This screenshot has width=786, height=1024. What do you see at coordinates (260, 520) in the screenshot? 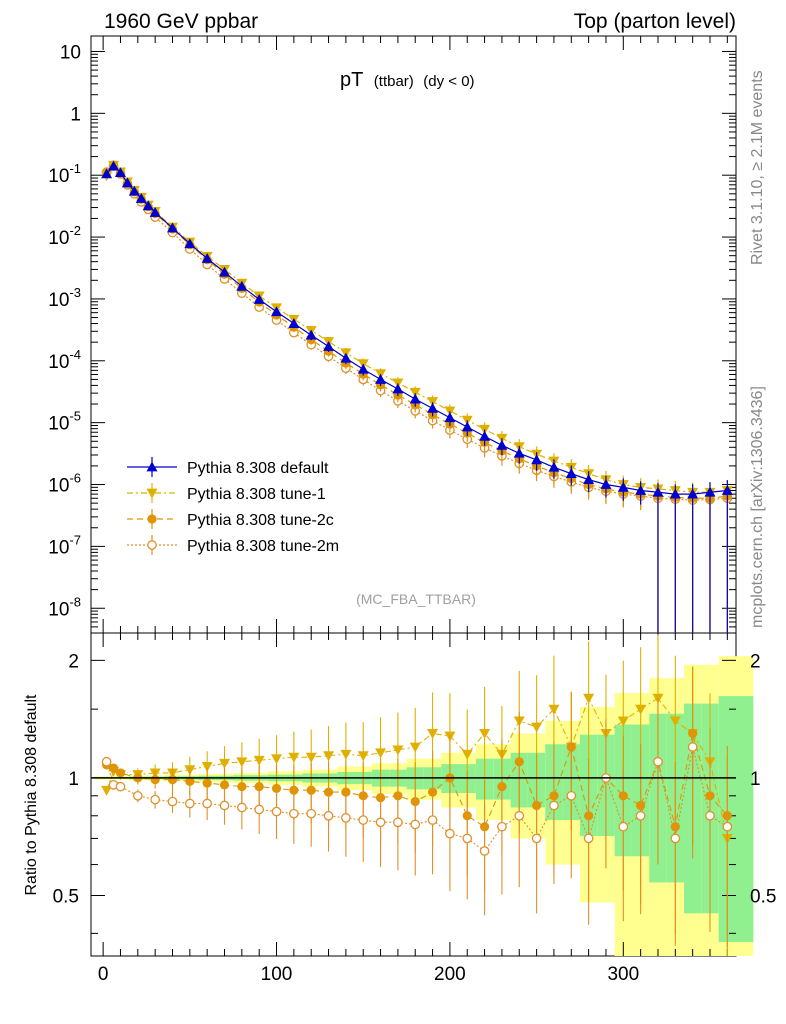
I see `legend-label: Pythia 8.308 tune-2c` at bounding box center [260, 520].